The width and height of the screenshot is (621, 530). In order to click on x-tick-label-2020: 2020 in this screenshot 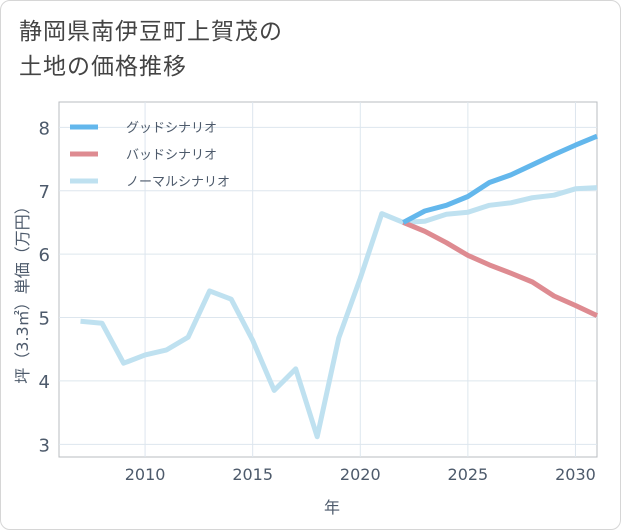, I will do `click(360, 474)`.